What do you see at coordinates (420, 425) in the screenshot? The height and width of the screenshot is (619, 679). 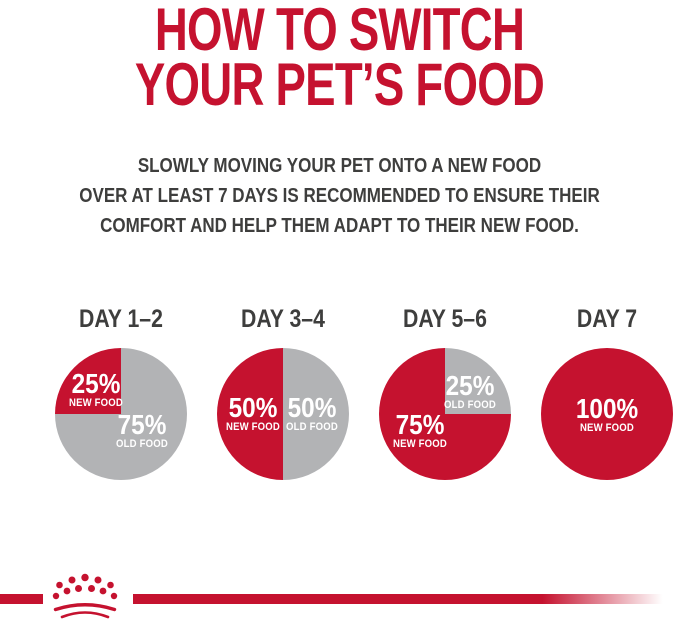 I see `new-food-percent: 75%` at bounding box center [420, 425].